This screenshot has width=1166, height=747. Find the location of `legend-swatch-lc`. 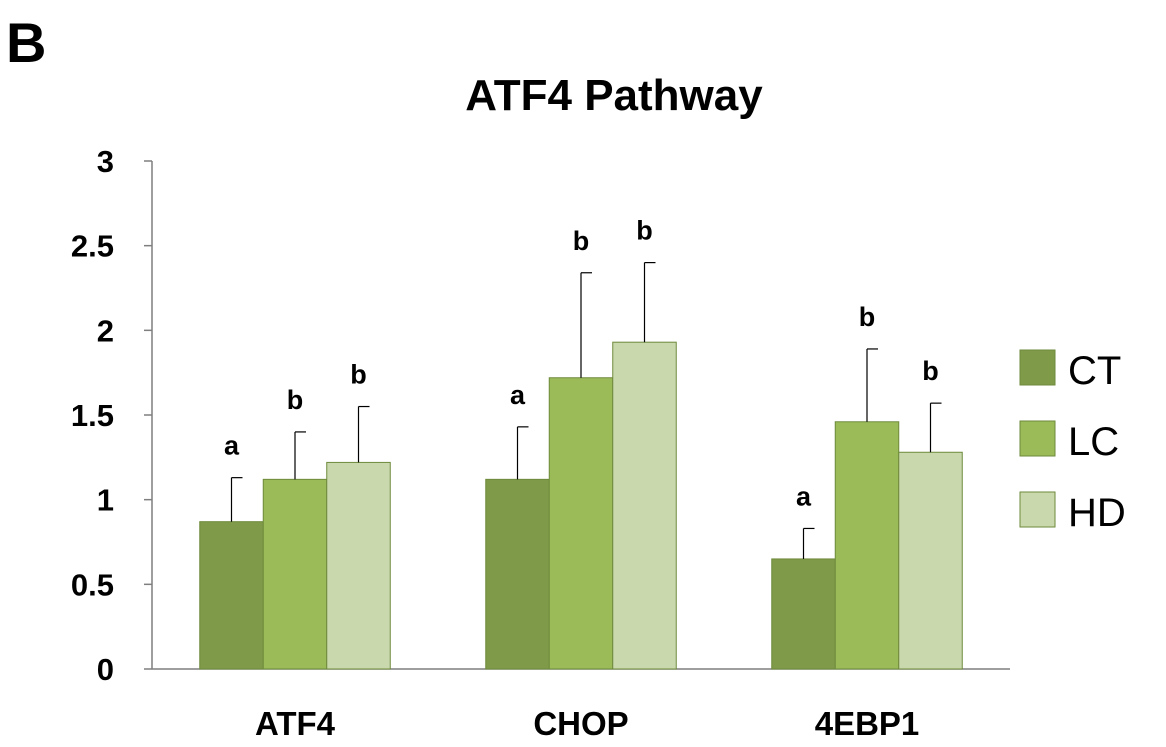

legend-swatch-lc is located at coordinates (1037, 438).